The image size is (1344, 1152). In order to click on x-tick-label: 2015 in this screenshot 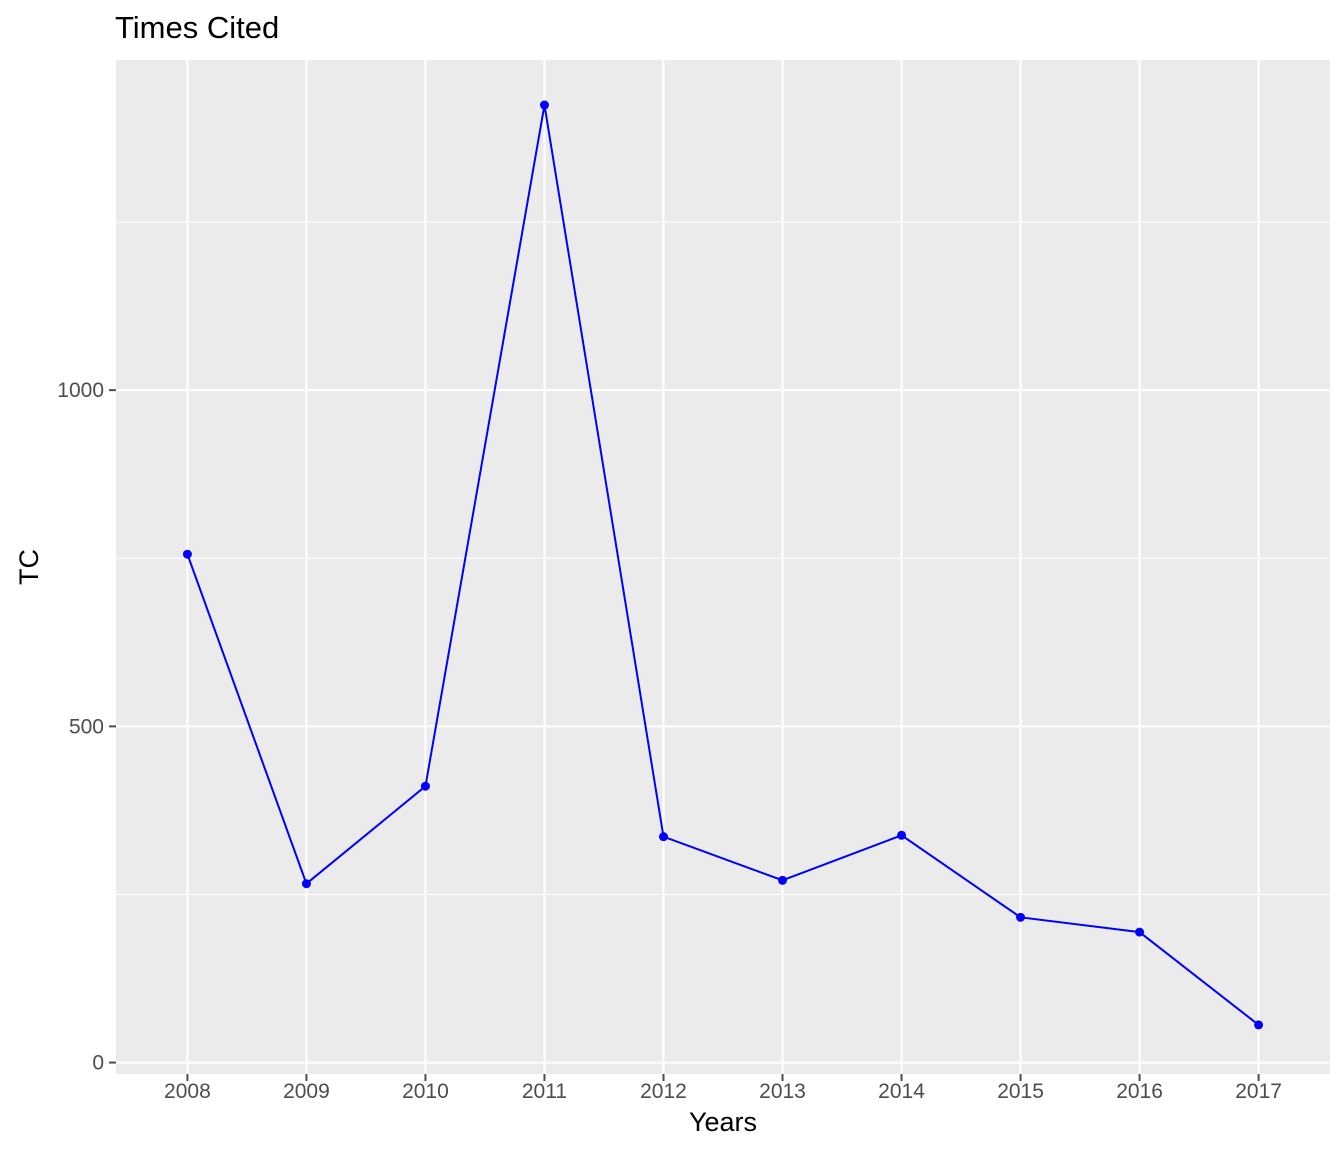, I will do `click(1020, 1091)`.